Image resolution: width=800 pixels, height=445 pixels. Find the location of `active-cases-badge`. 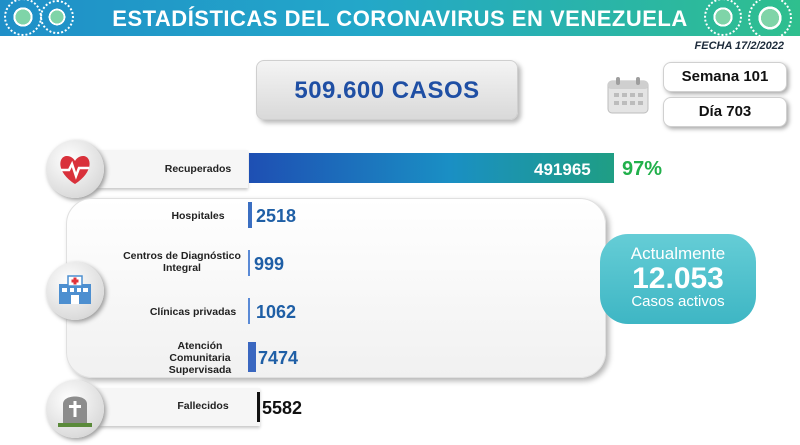

active-cases-badge is located at coordinates (678, 279).